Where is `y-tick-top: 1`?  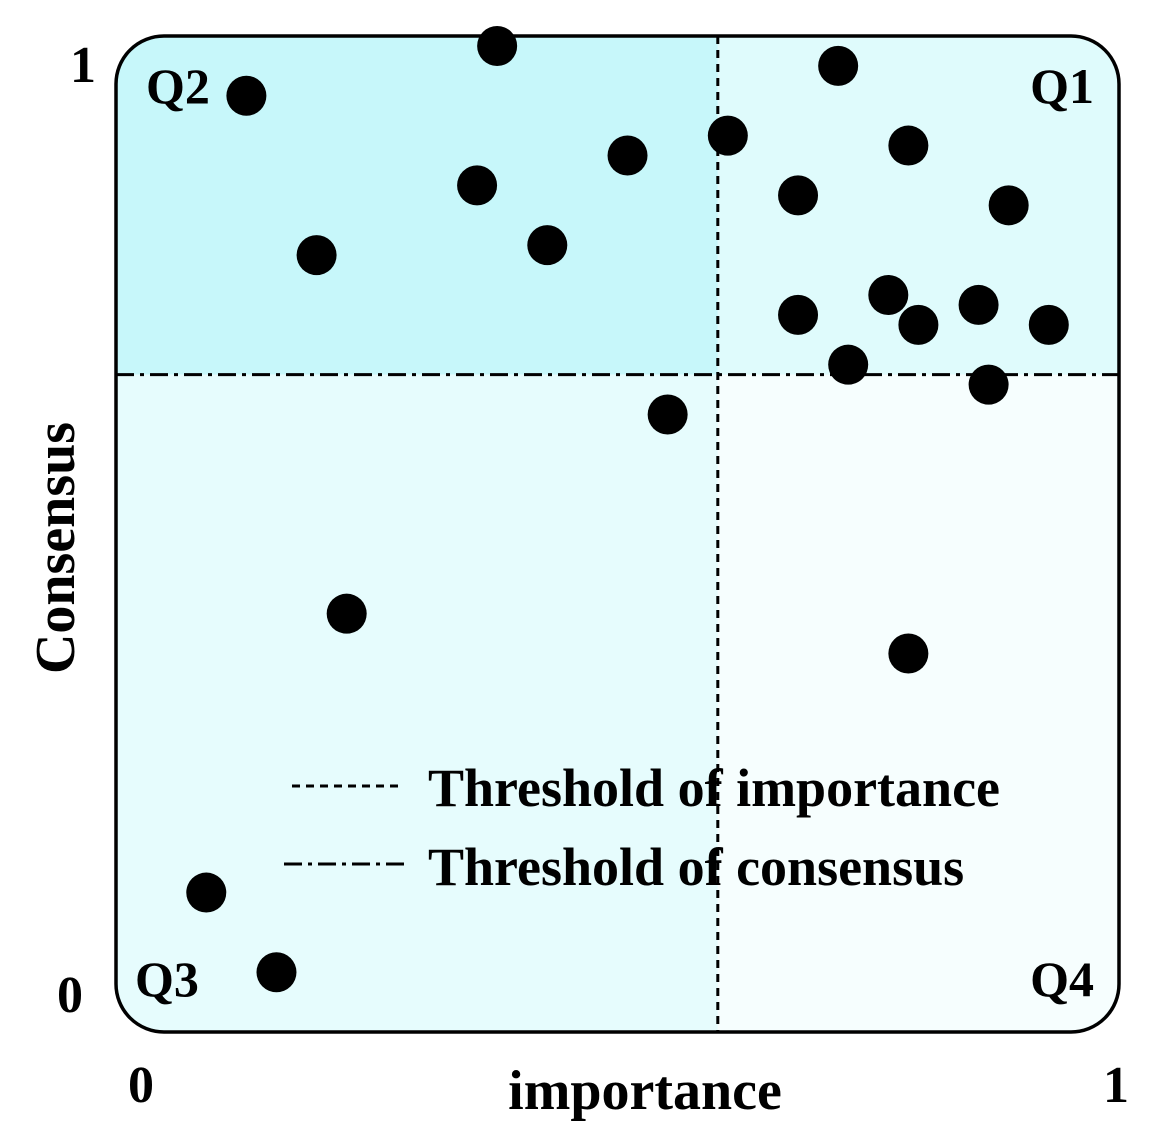
y-tick-top: 1 is located at coordinates (83, 65).